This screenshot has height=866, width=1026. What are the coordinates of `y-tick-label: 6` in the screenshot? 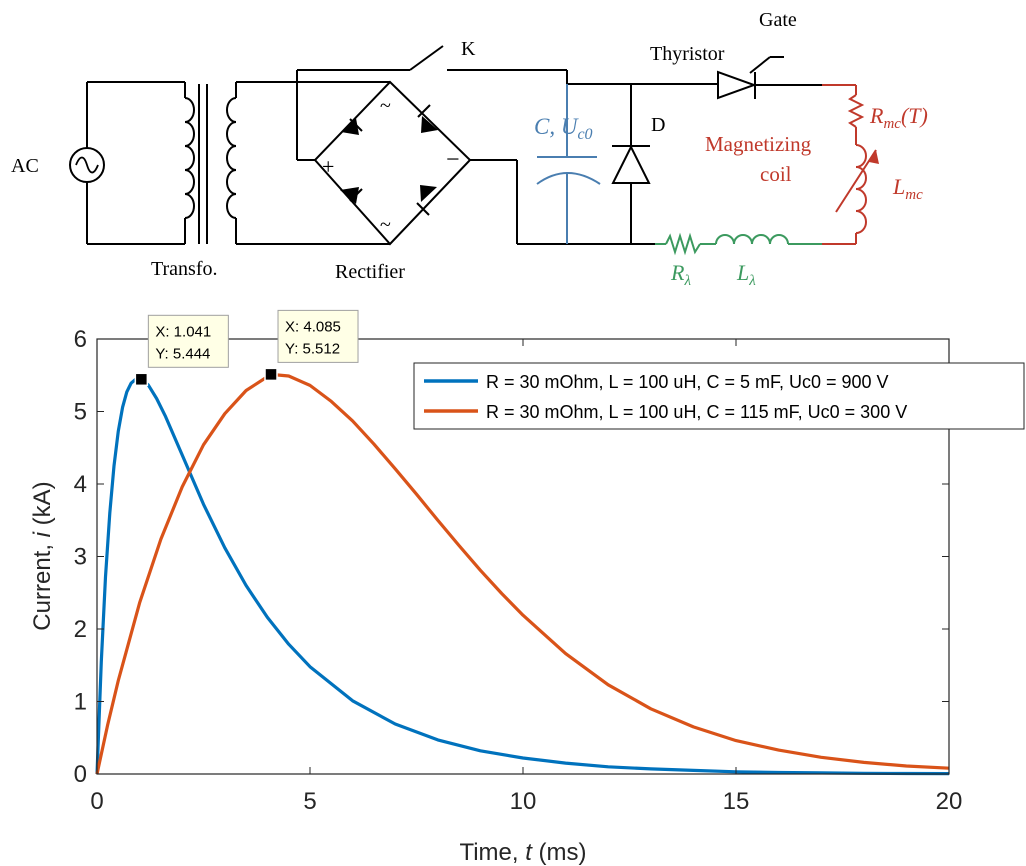 It's located at (80, 339).